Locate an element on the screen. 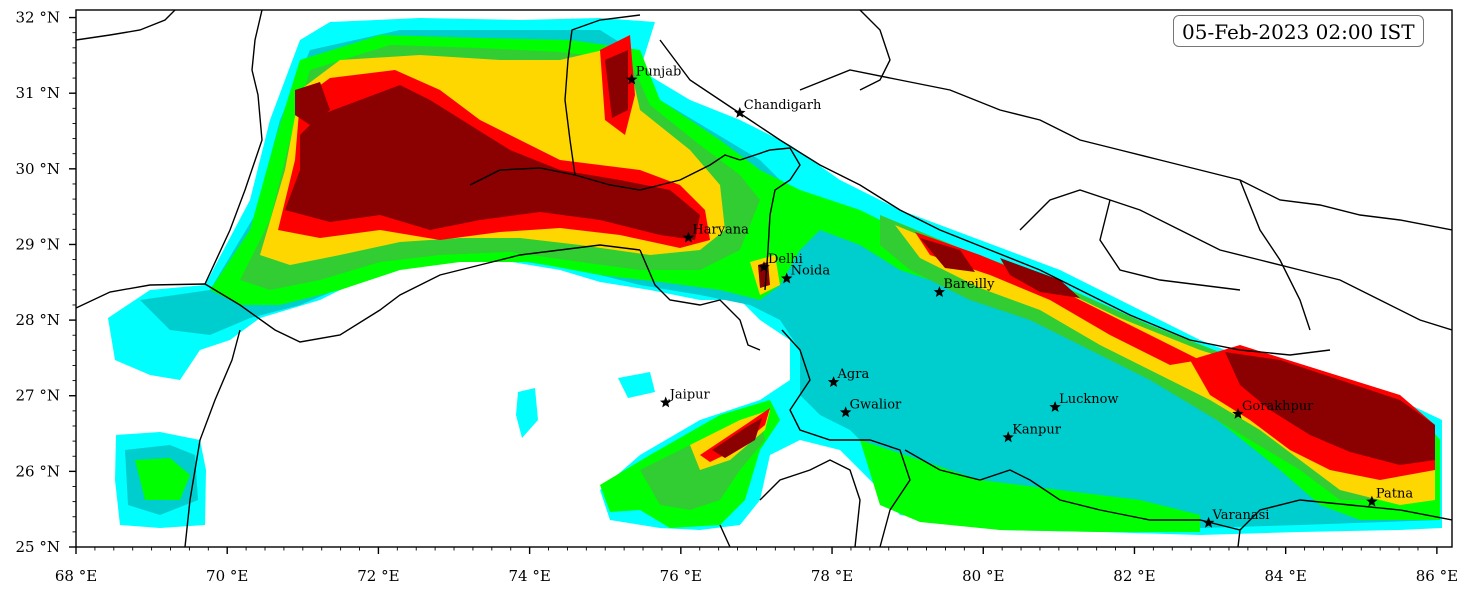  city-label: Kanpur is located at coordinates (1037, 429).